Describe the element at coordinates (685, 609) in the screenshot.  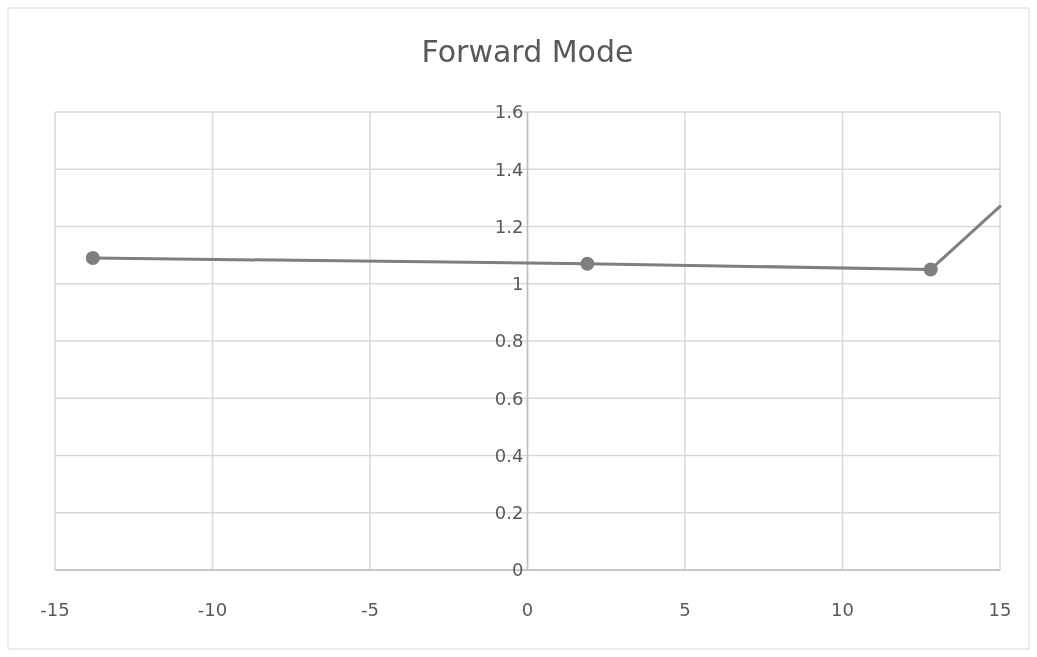
I see `x-tick-label: 5` at that location.